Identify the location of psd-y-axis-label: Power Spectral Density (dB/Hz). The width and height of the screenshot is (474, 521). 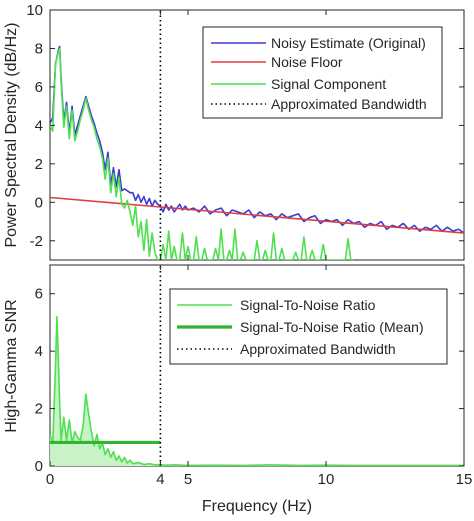
(11, 135).